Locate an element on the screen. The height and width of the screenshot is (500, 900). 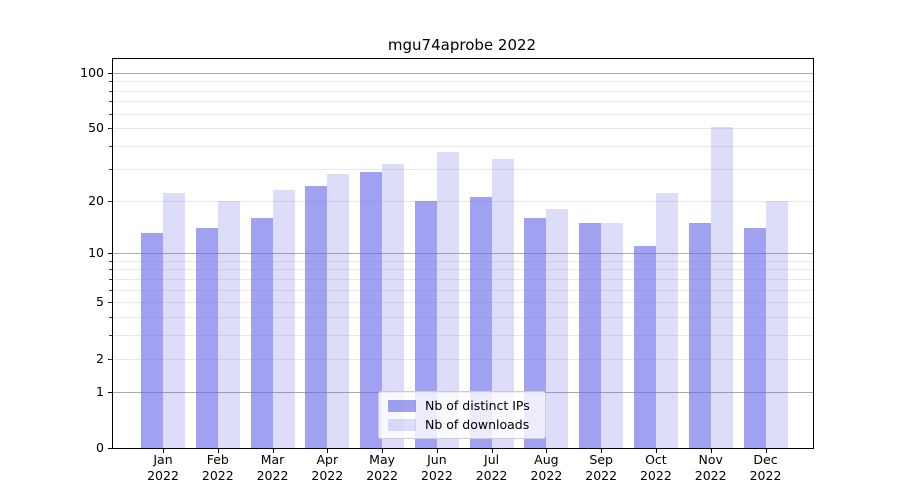
x-tick-label: Sep 2022 is located at coordinates (601, 467).